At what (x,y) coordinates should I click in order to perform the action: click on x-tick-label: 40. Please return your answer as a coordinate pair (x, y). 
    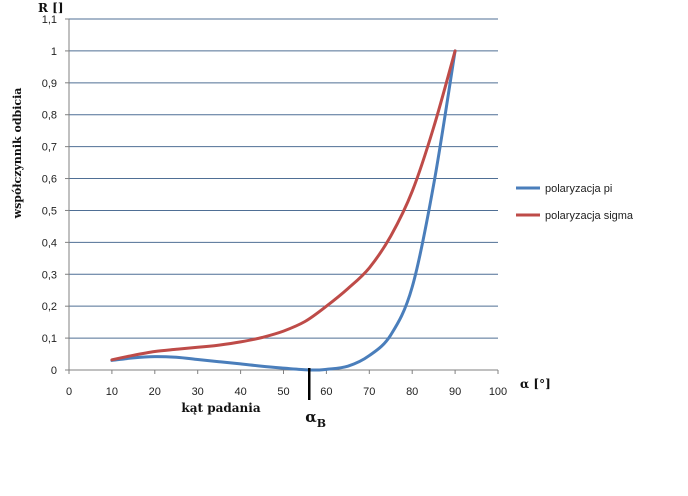
    Looking at the image, I should click on (240, 392).